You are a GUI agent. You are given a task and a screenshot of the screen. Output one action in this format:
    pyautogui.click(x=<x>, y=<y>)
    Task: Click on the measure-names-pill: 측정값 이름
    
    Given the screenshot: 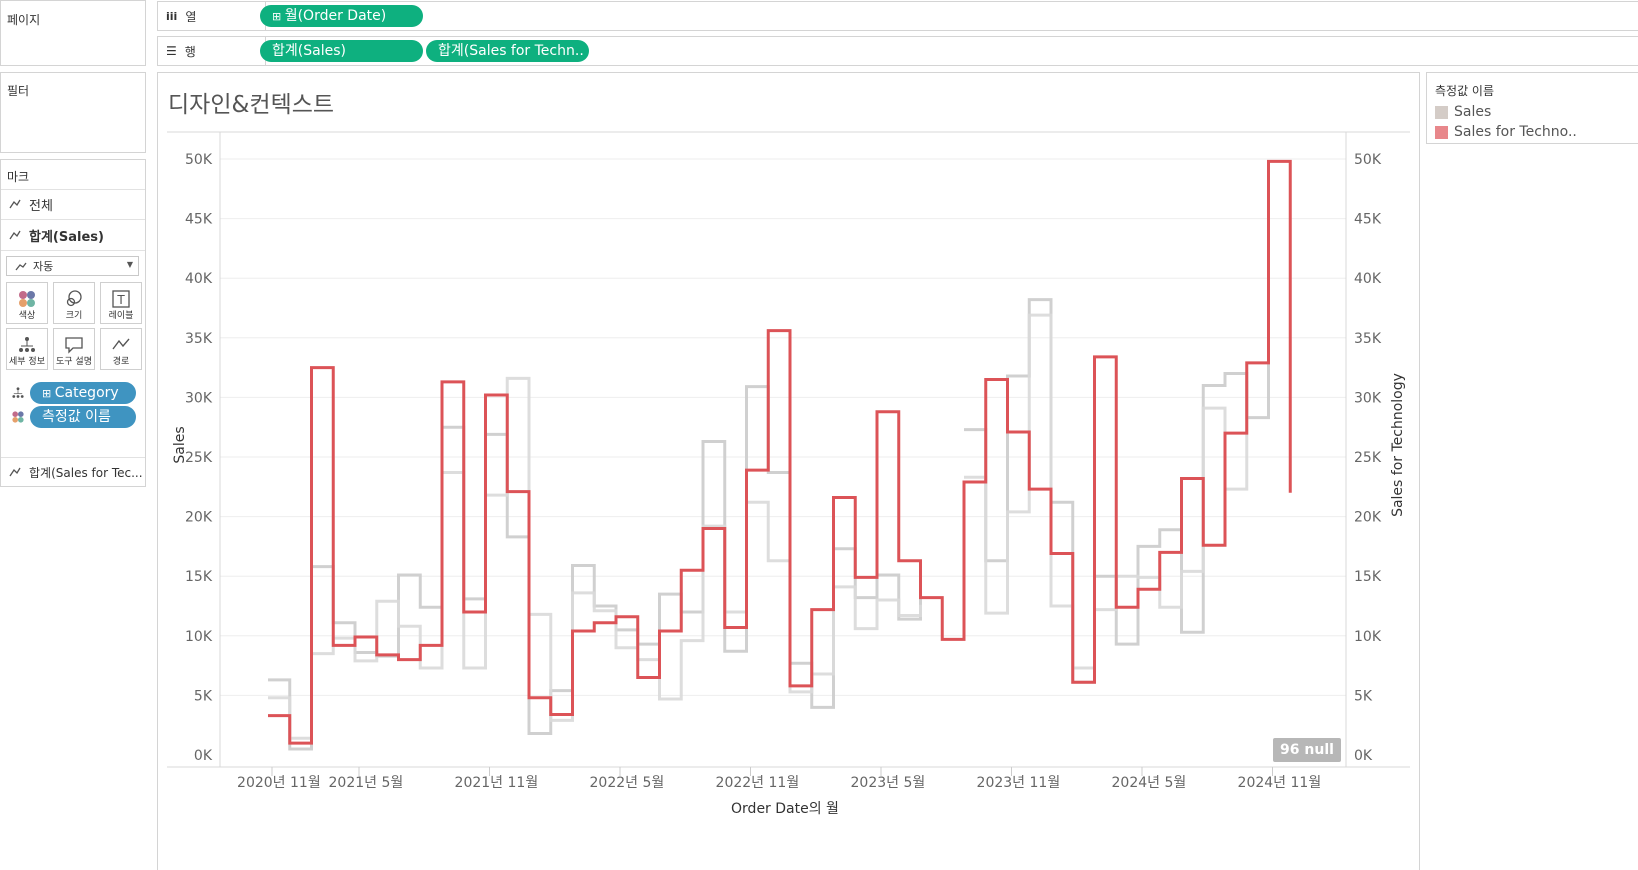 What is the action you would take?
    pyautogui.click(x=83, y=417)
    